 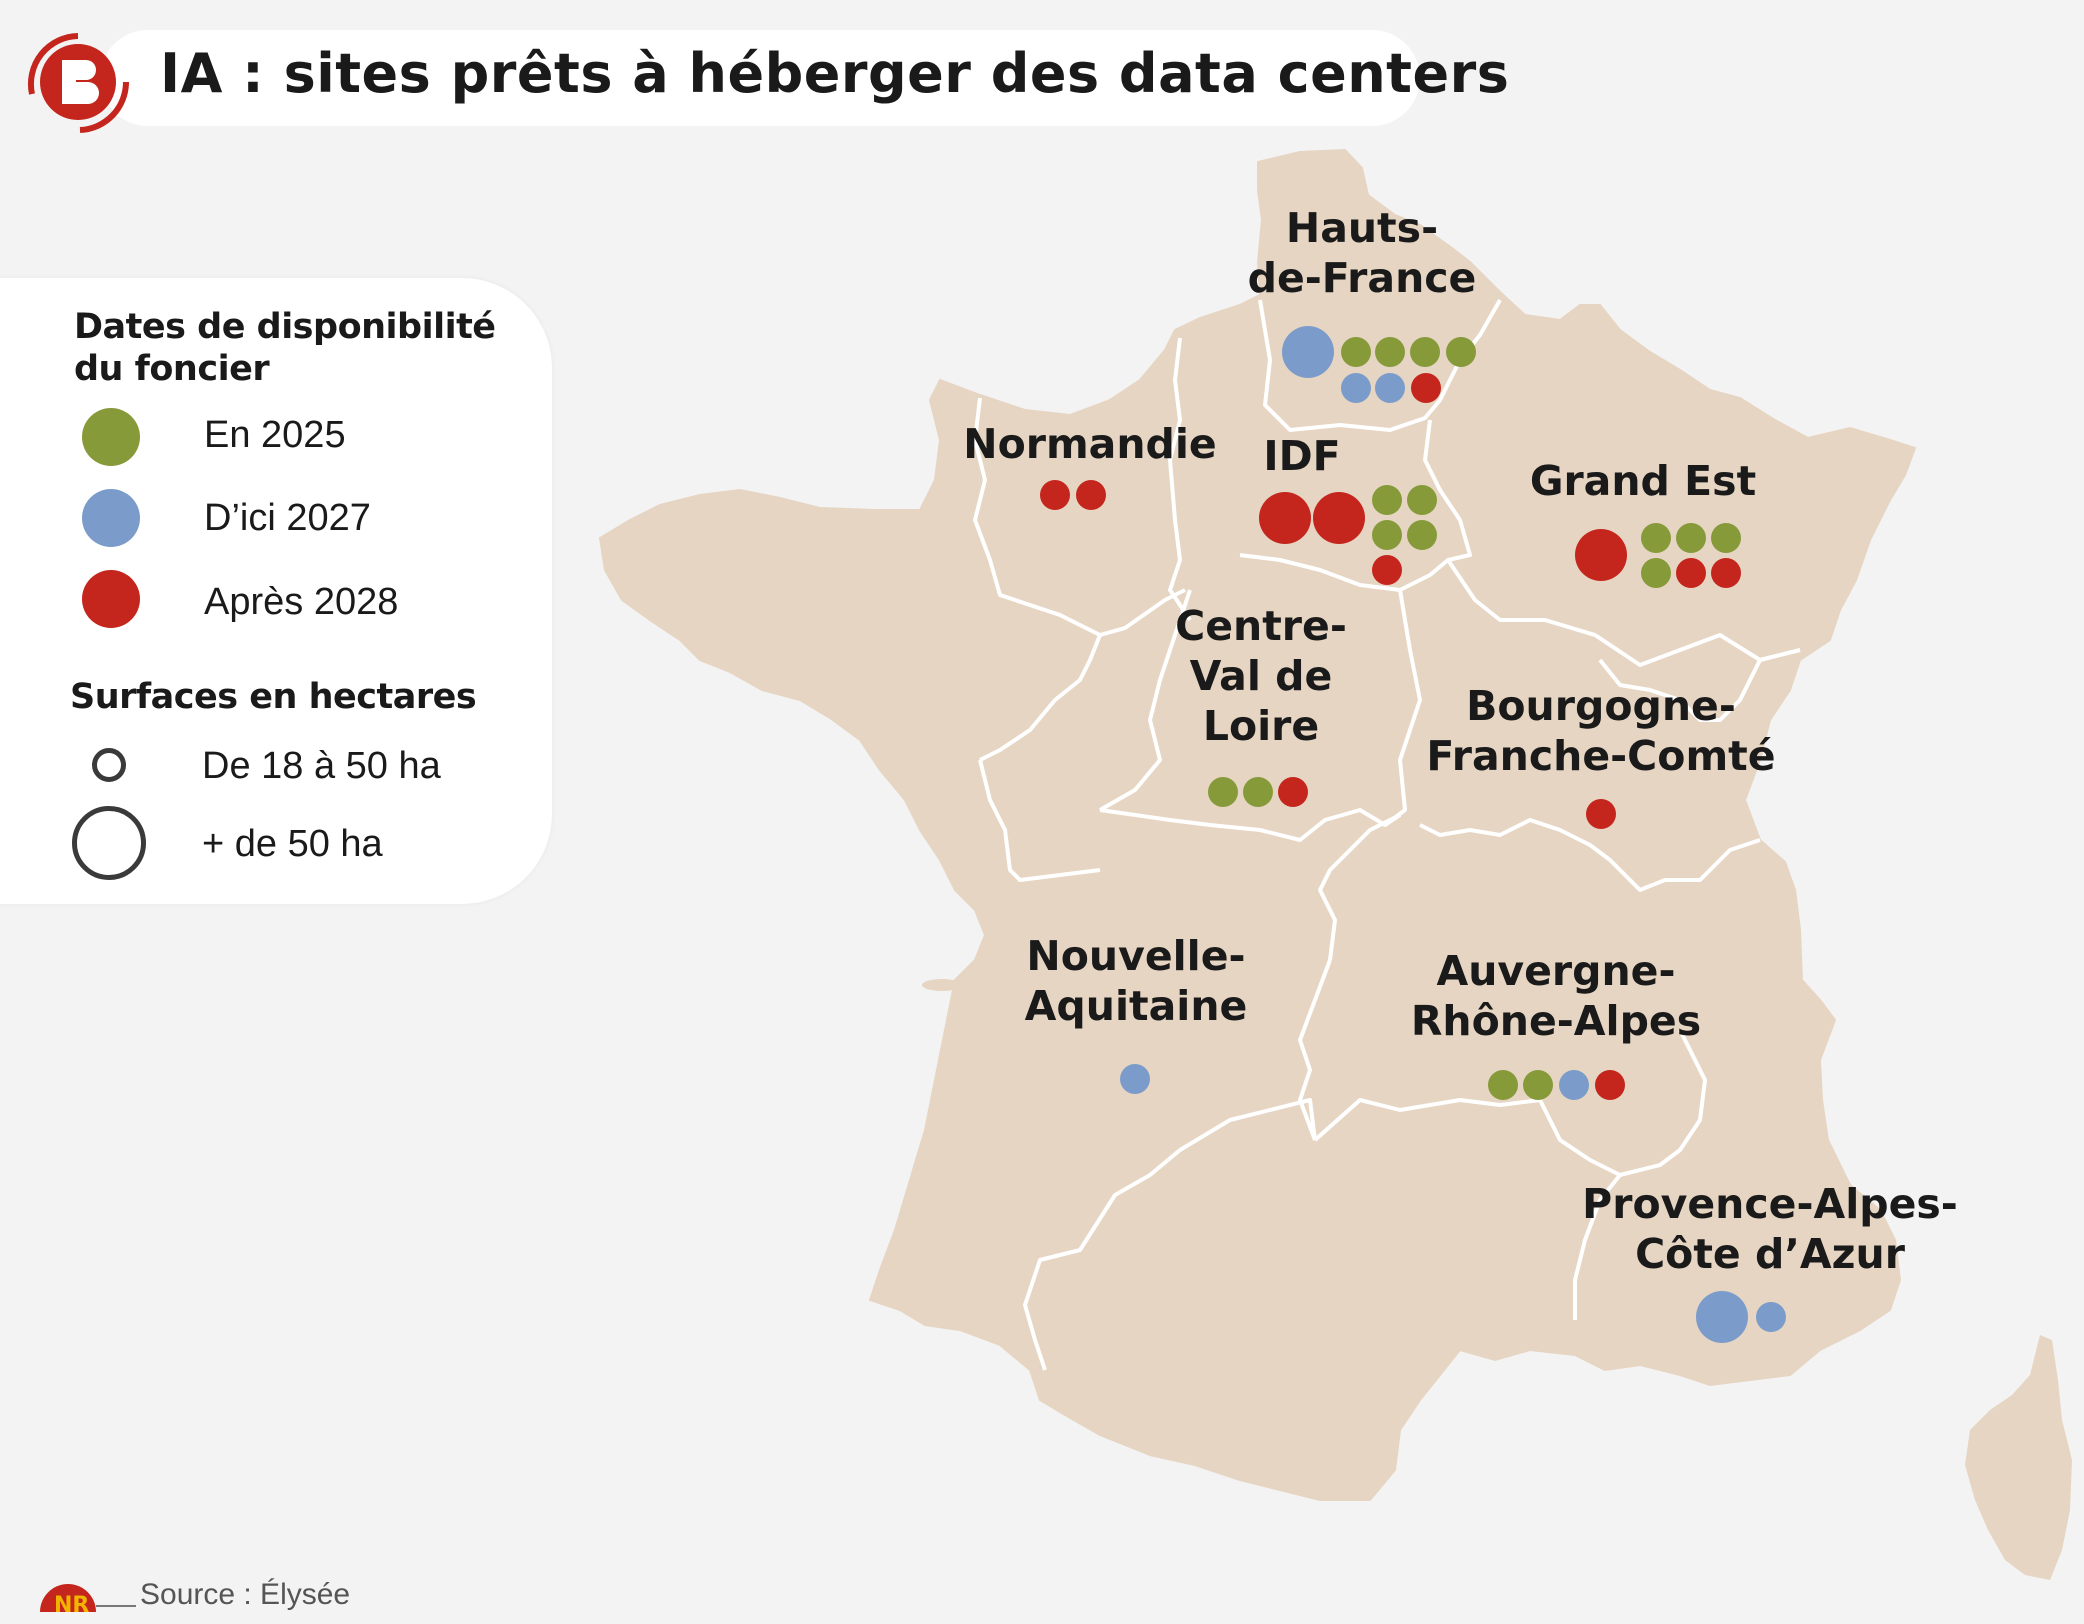 I want to click on region-label-nouvelle-aquitaine-line1: Nouvelle-, so click(x=1135, y=956).